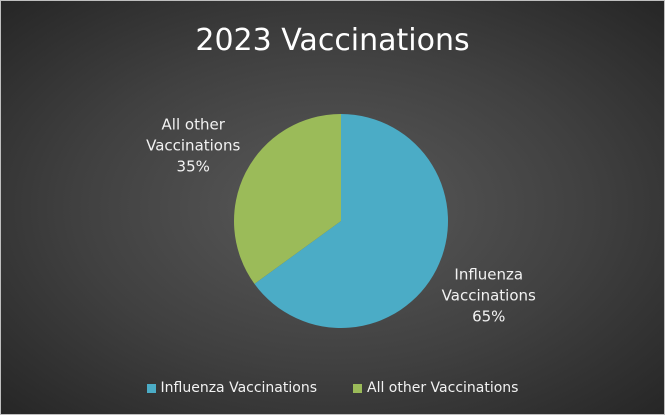  I want to click on data-label-category: Influenza Vaccinations, so click(488, 285).